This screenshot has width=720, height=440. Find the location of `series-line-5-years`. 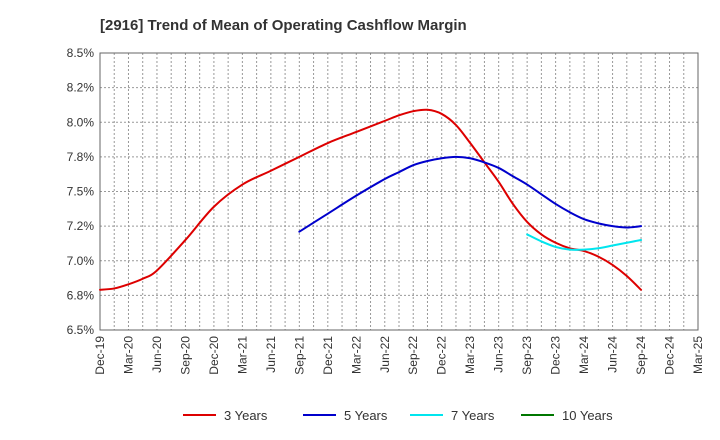

series-line-5-years is located at coordinates (470, 194).